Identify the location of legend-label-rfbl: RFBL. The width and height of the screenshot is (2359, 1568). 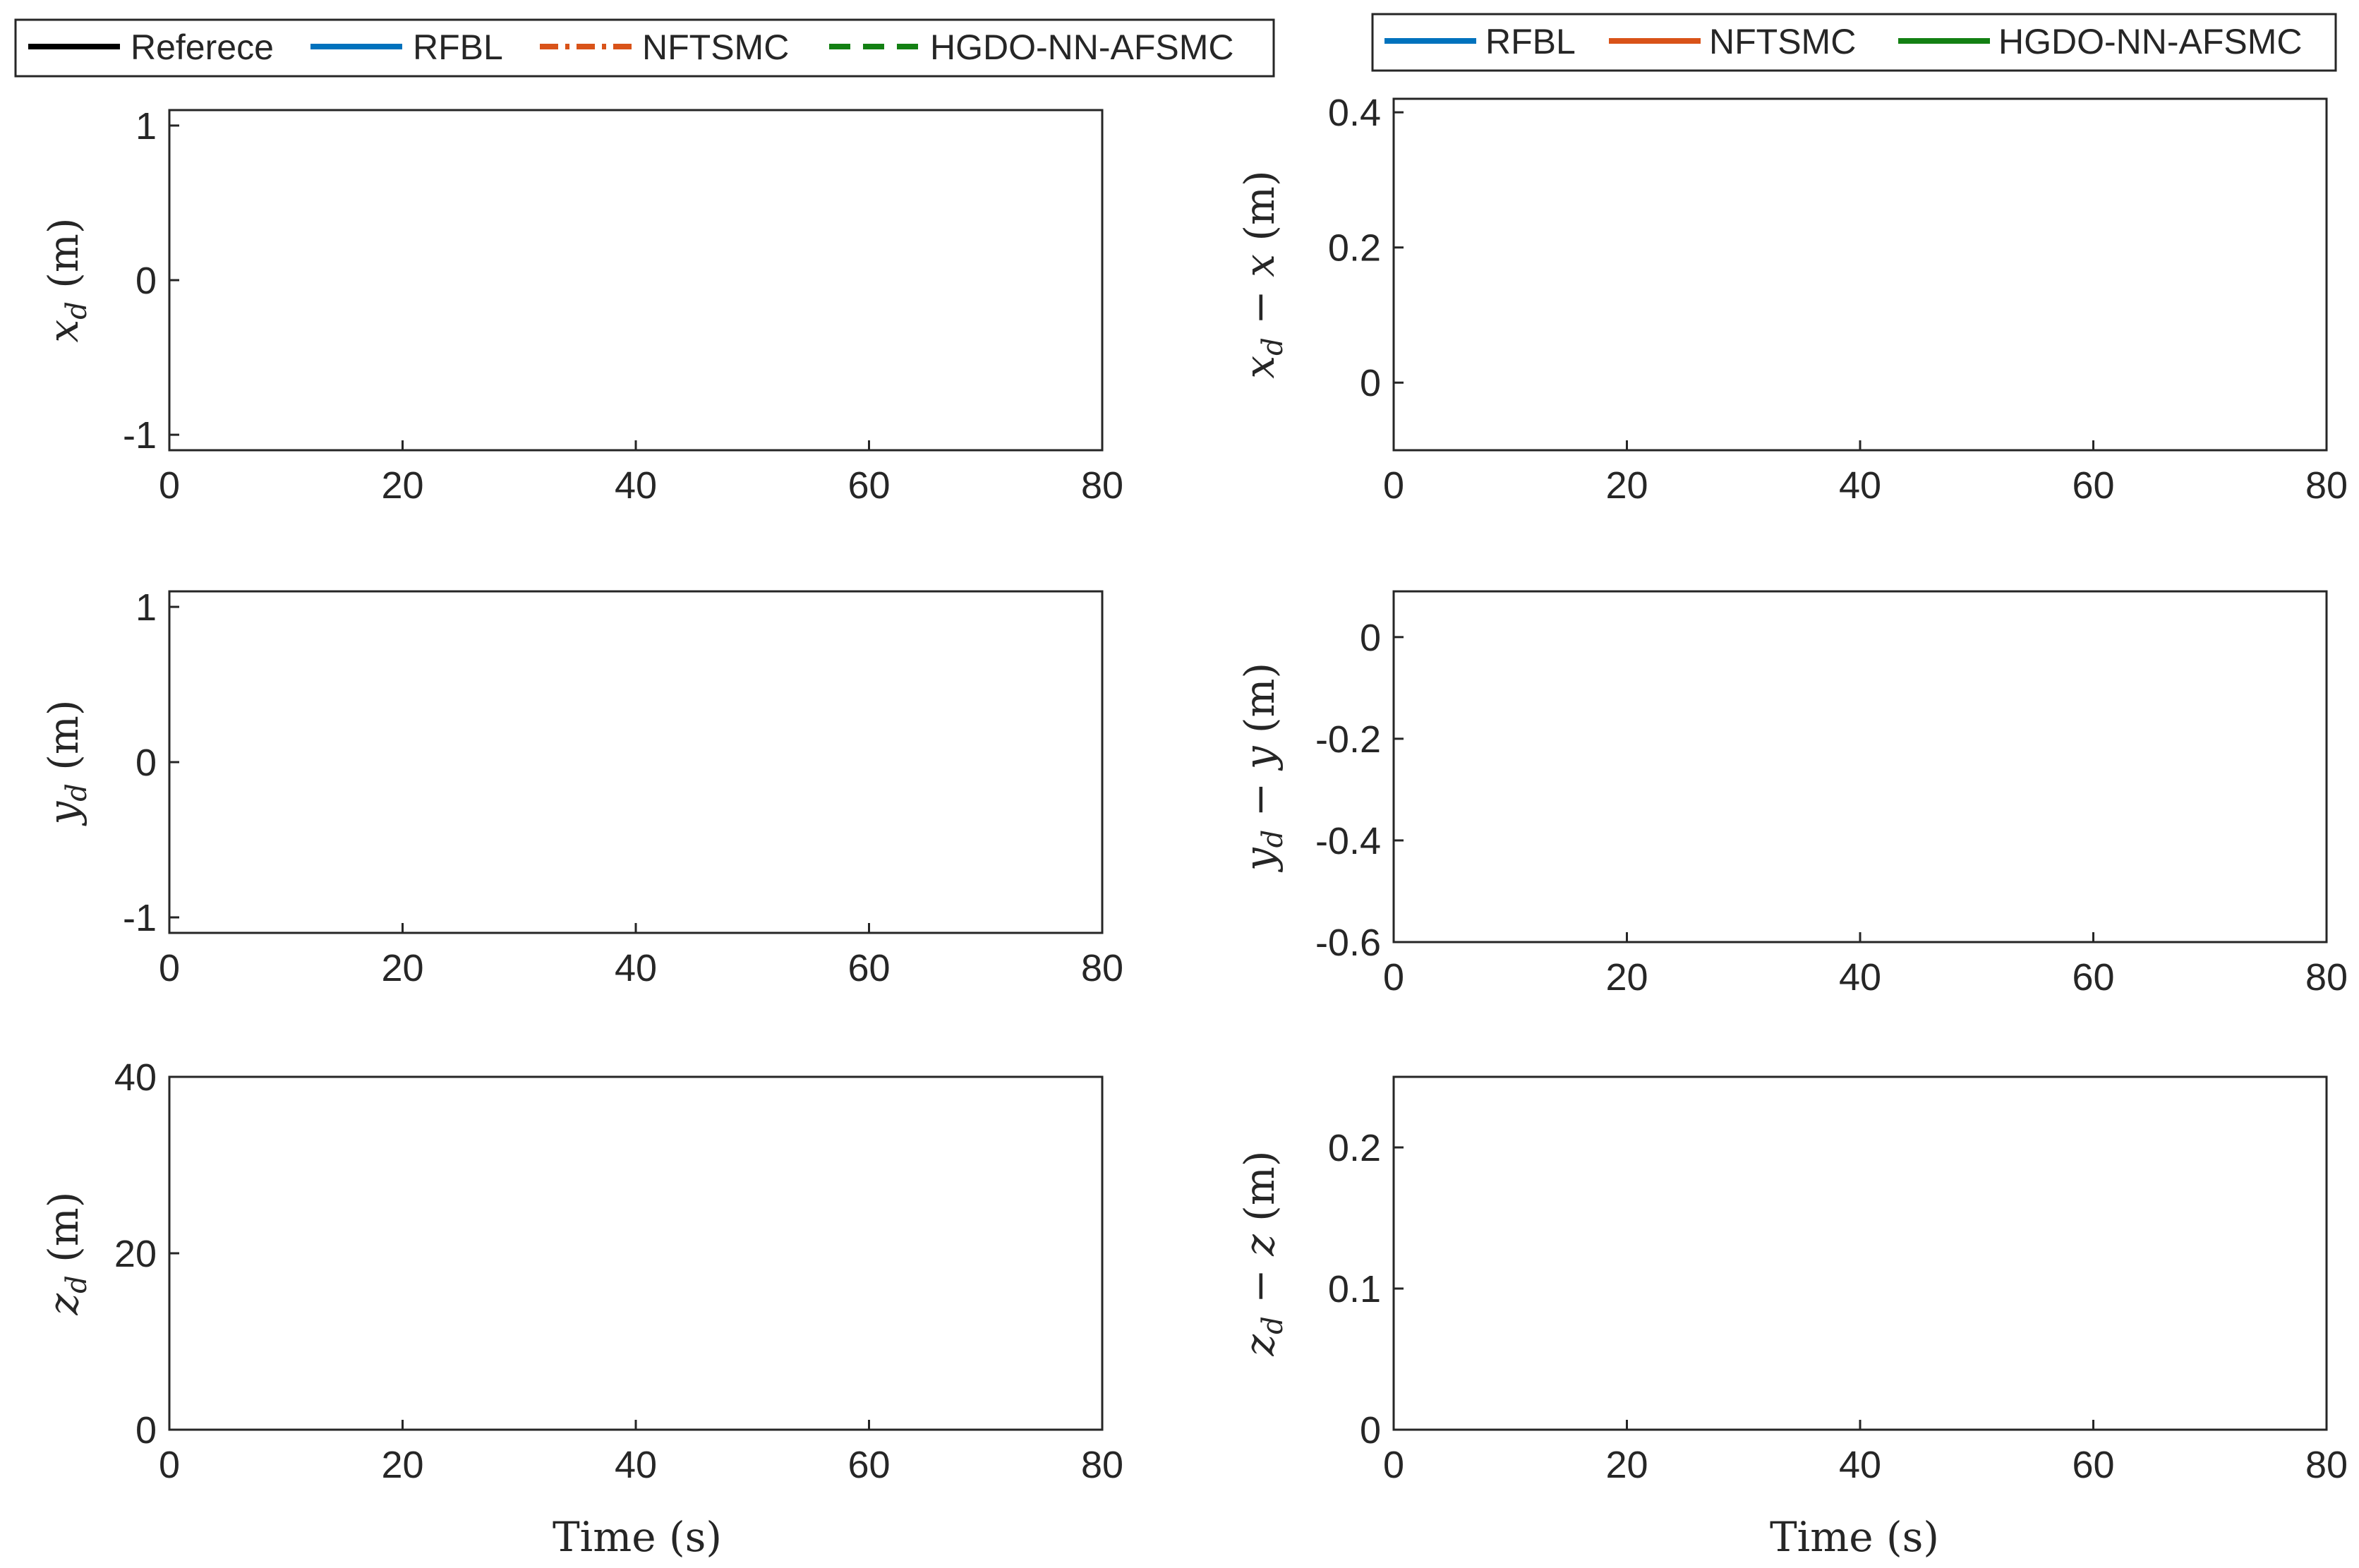
(458, 47).